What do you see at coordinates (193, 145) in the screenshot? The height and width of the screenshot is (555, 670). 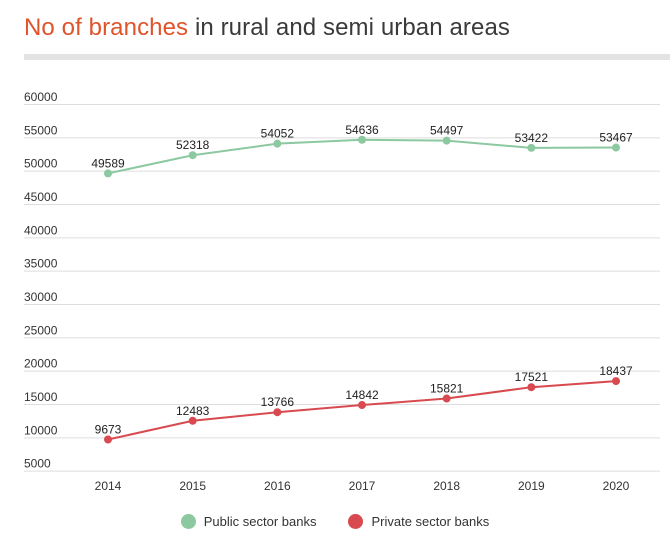 I see `data-label-public: 52318` at bounding box center [193, 145].